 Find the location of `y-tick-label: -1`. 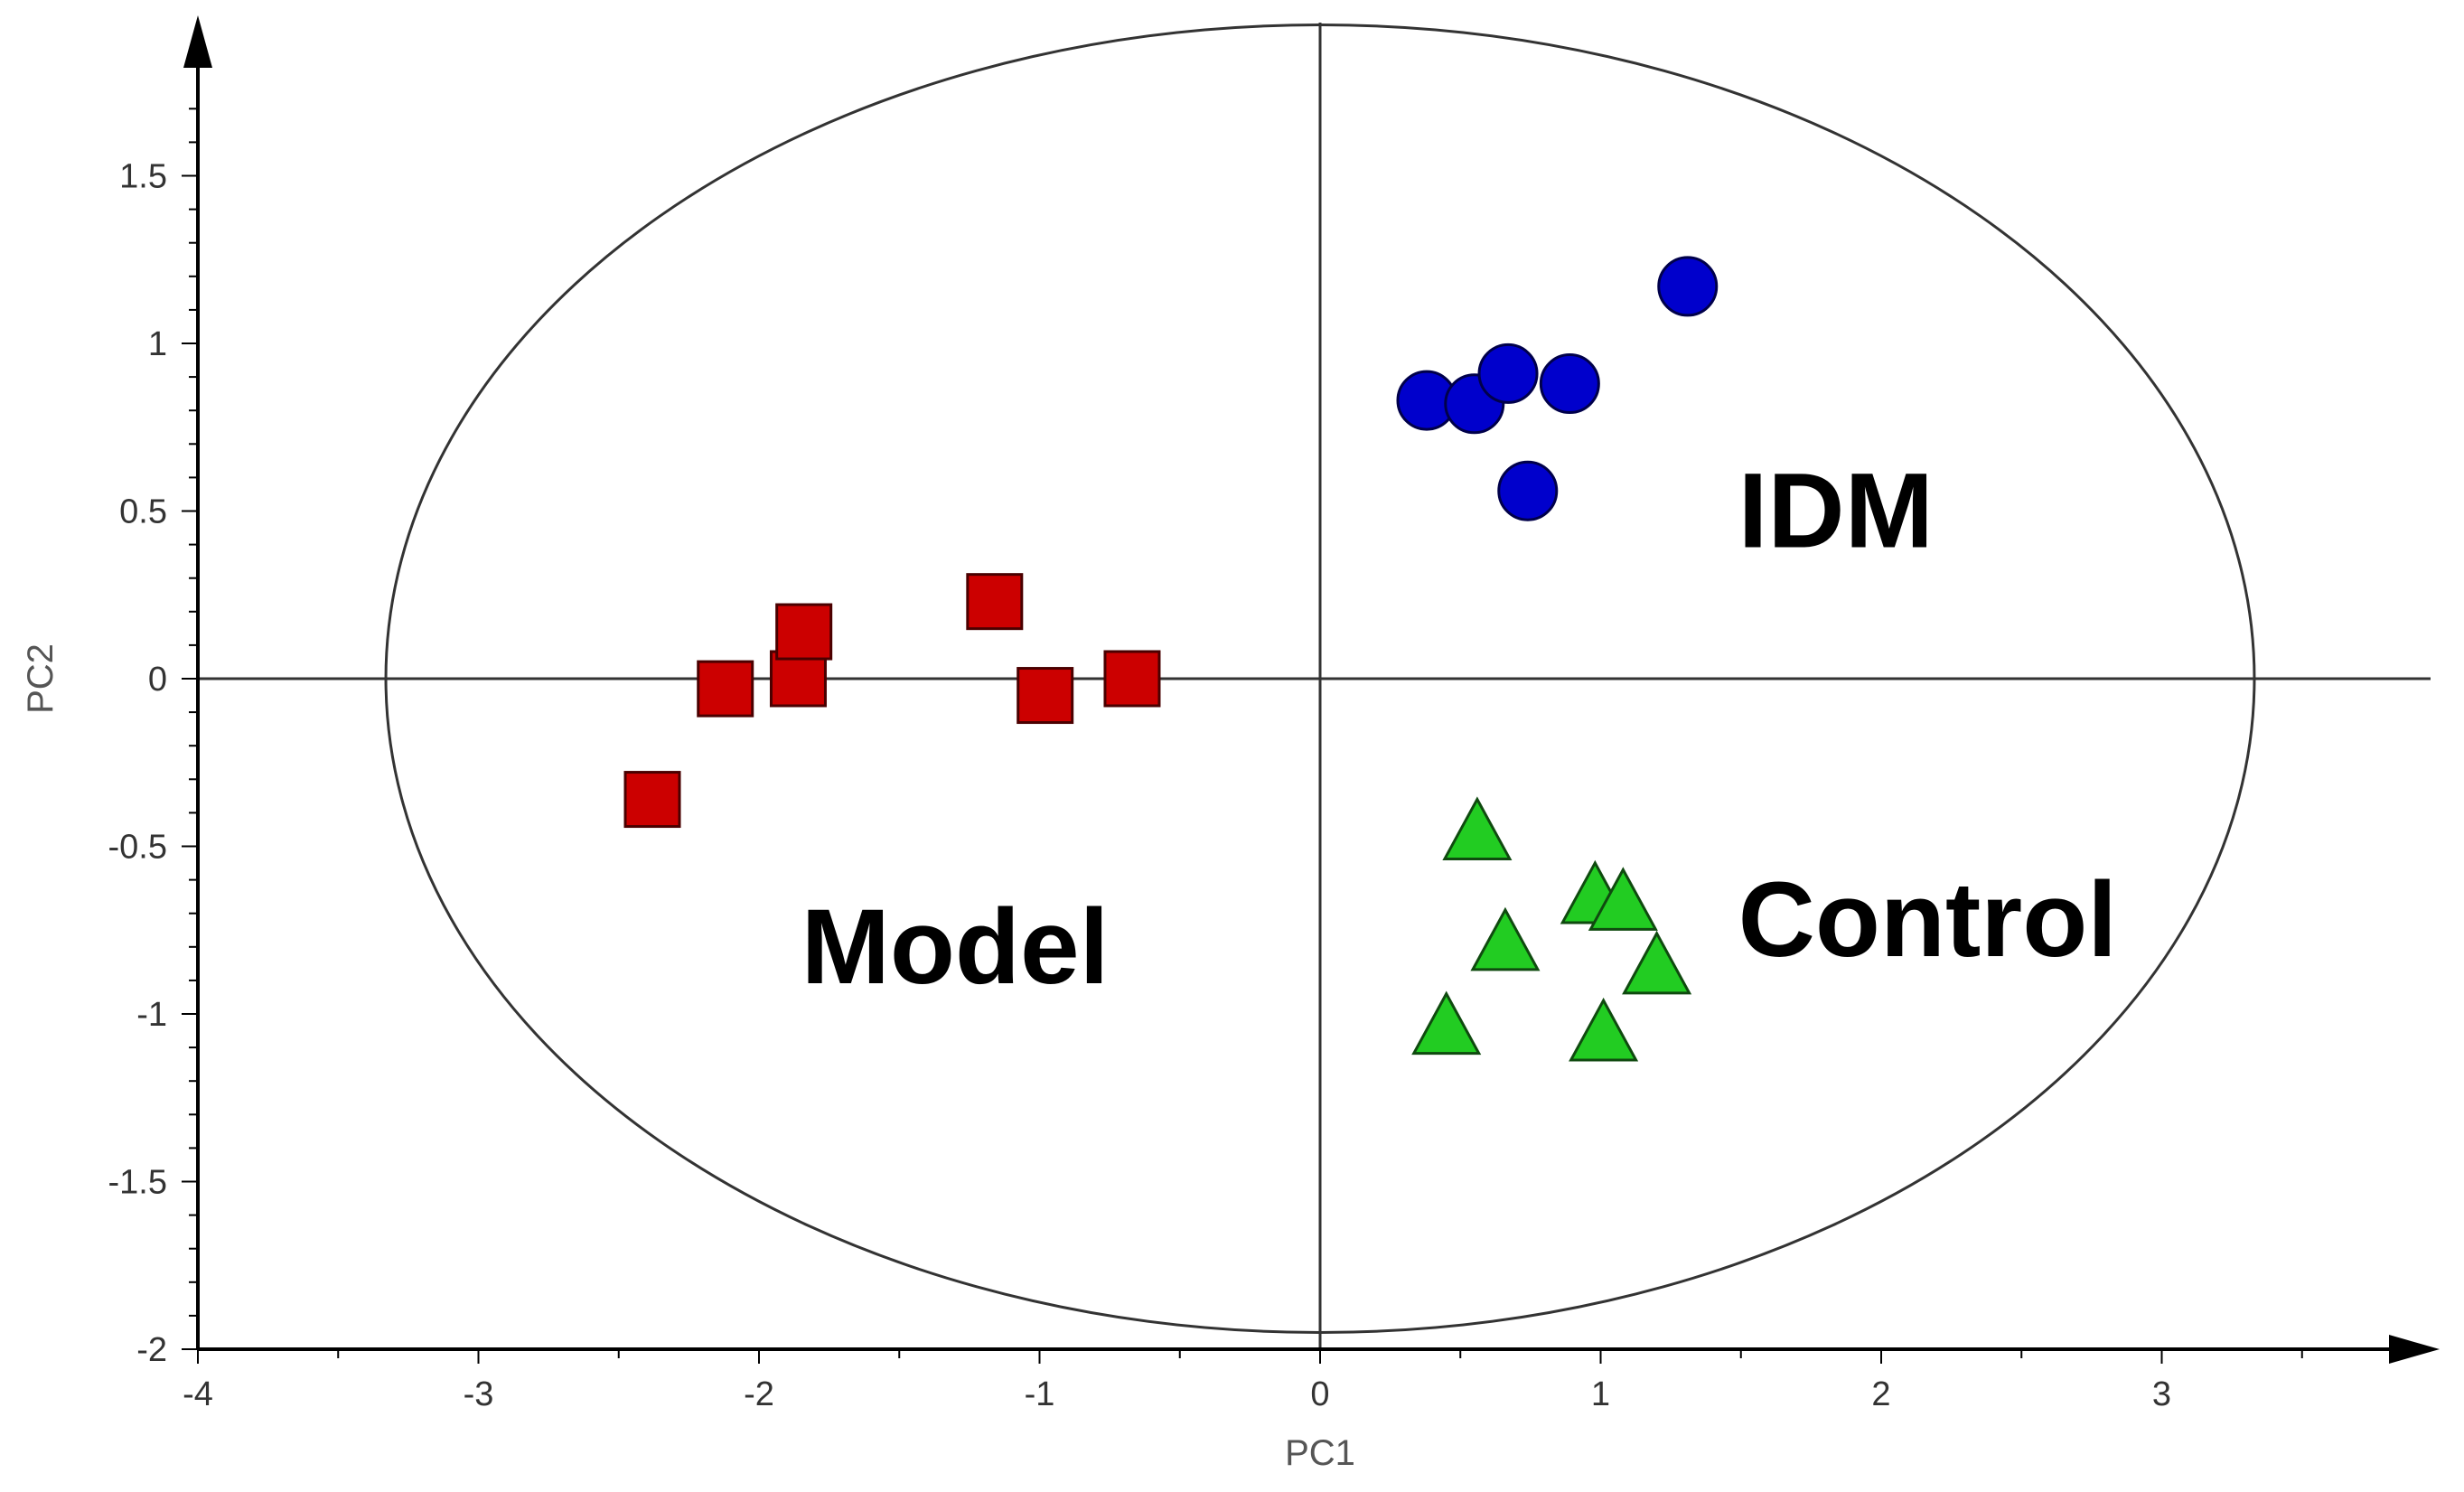

y-tick-label: -1 is located at coordinates (151, 1015).